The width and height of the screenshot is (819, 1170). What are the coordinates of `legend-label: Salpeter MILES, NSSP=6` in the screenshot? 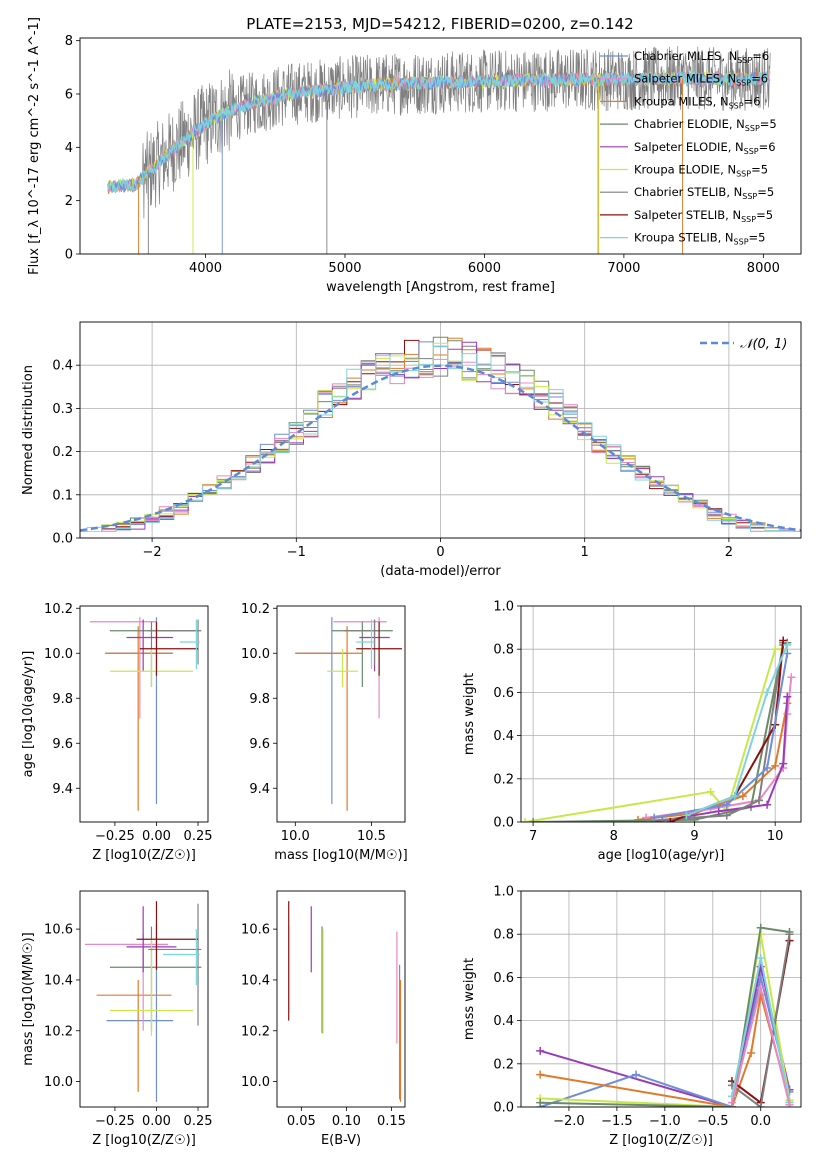 It's located at (701, 80).